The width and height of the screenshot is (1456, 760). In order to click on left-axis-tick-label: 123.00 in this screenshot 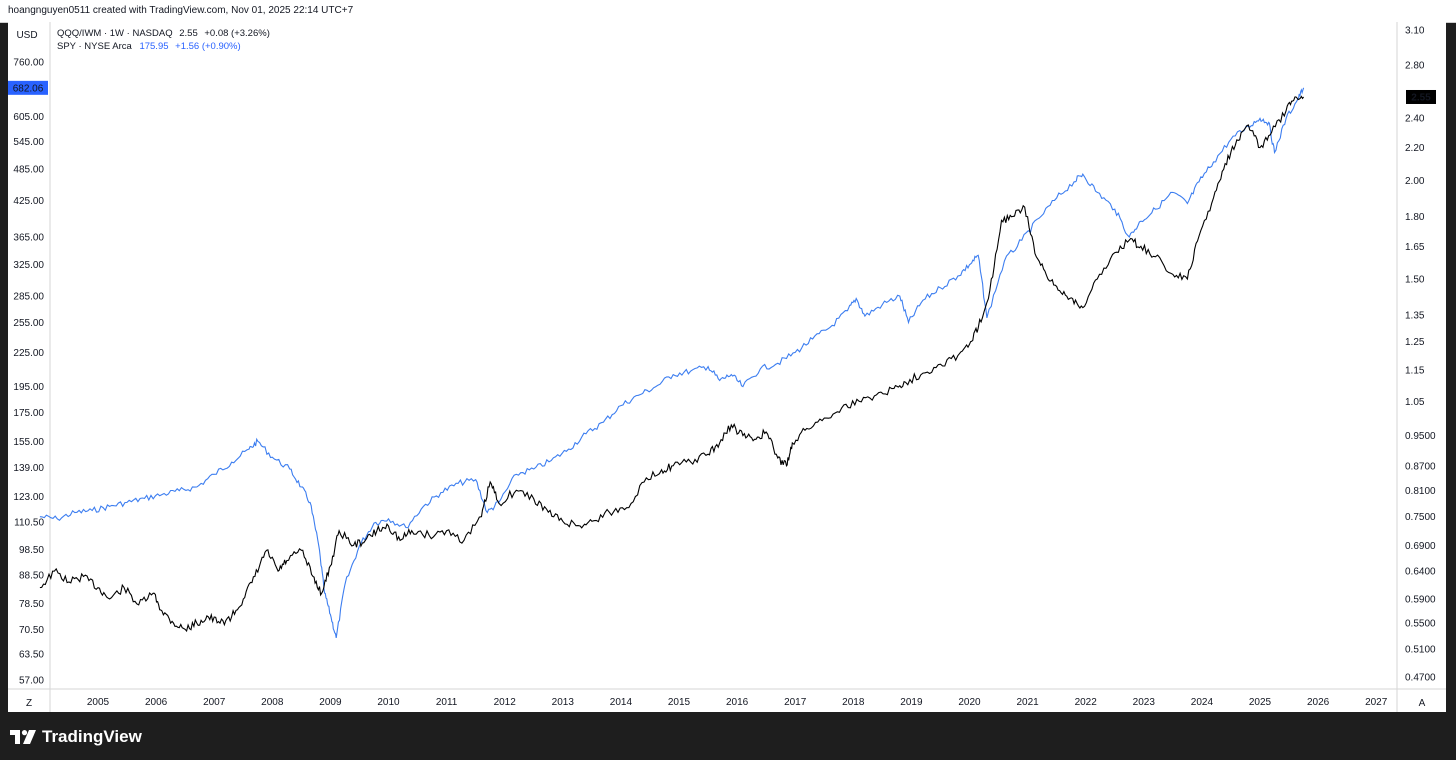, I will do `click(28, 497)`.